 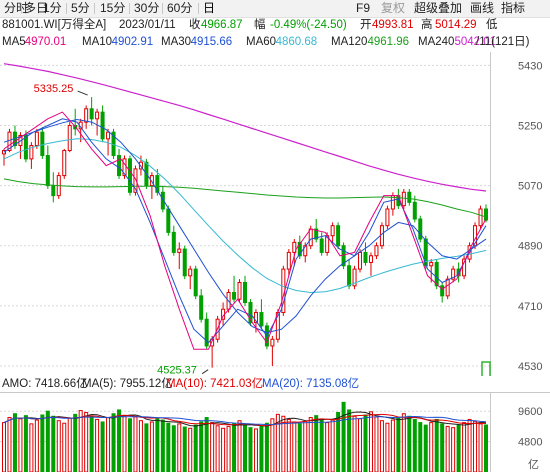 I want to click on ma-label-ma240: MA240, so click(x=436, y=42).